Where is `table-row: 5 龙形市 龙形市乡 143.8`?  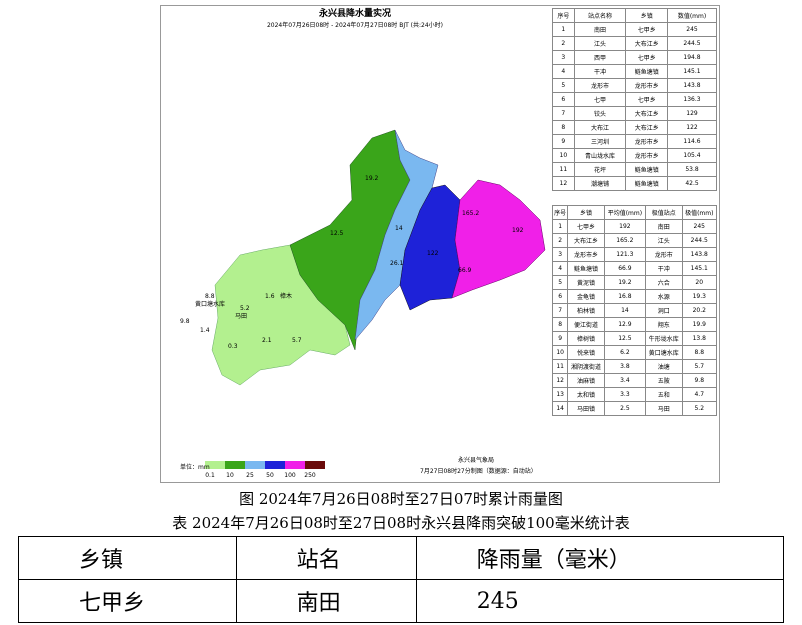 table-row: 5 龙形市 龙形市乡 143.8 is located at coordinates (634, 85).